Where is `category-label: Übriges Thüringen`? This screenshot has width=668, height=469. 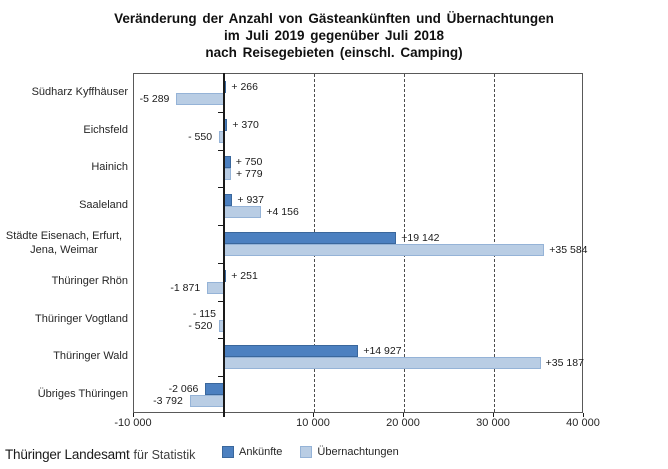 category-label: Übriges Thüringen is located at coordinates (64, 394).